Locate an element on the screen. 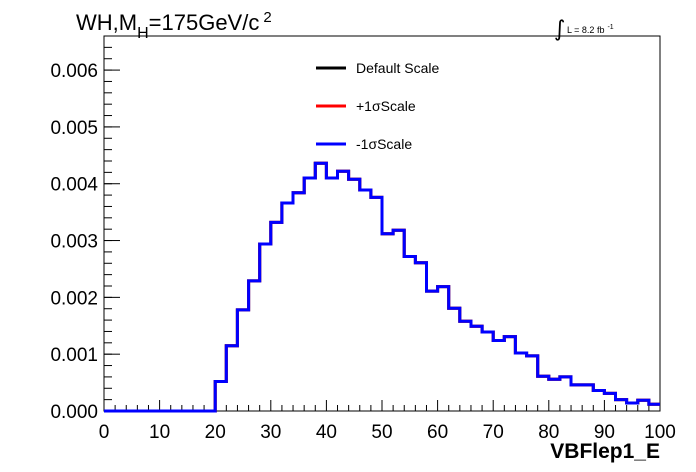 The height and width of the screenshot is (472, 696). x-tick-label: 20 is located at coordinates (215, 432).